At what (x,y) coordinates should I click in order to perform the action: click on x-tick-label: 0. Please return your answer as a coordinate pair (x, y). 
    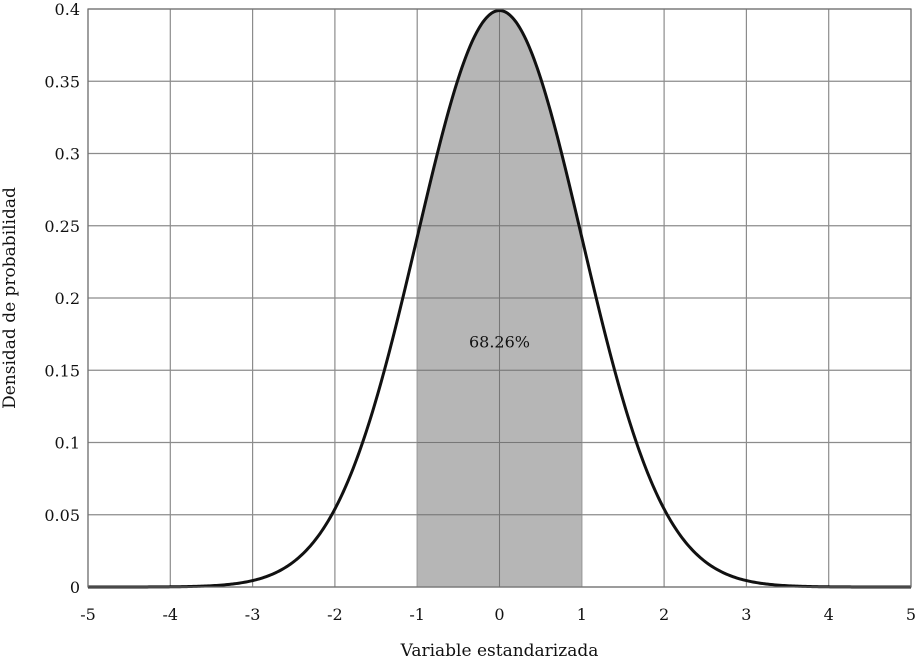
    Looking at the image, I should click on (499, 614).